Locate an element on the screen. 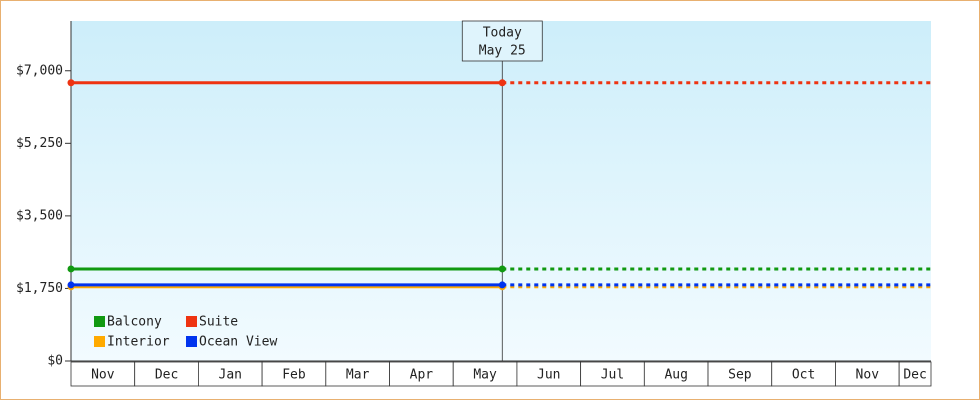 The width and height of the screenshot is (980, 400). x-tick-label: Oct is located at coordinates (803, 375).